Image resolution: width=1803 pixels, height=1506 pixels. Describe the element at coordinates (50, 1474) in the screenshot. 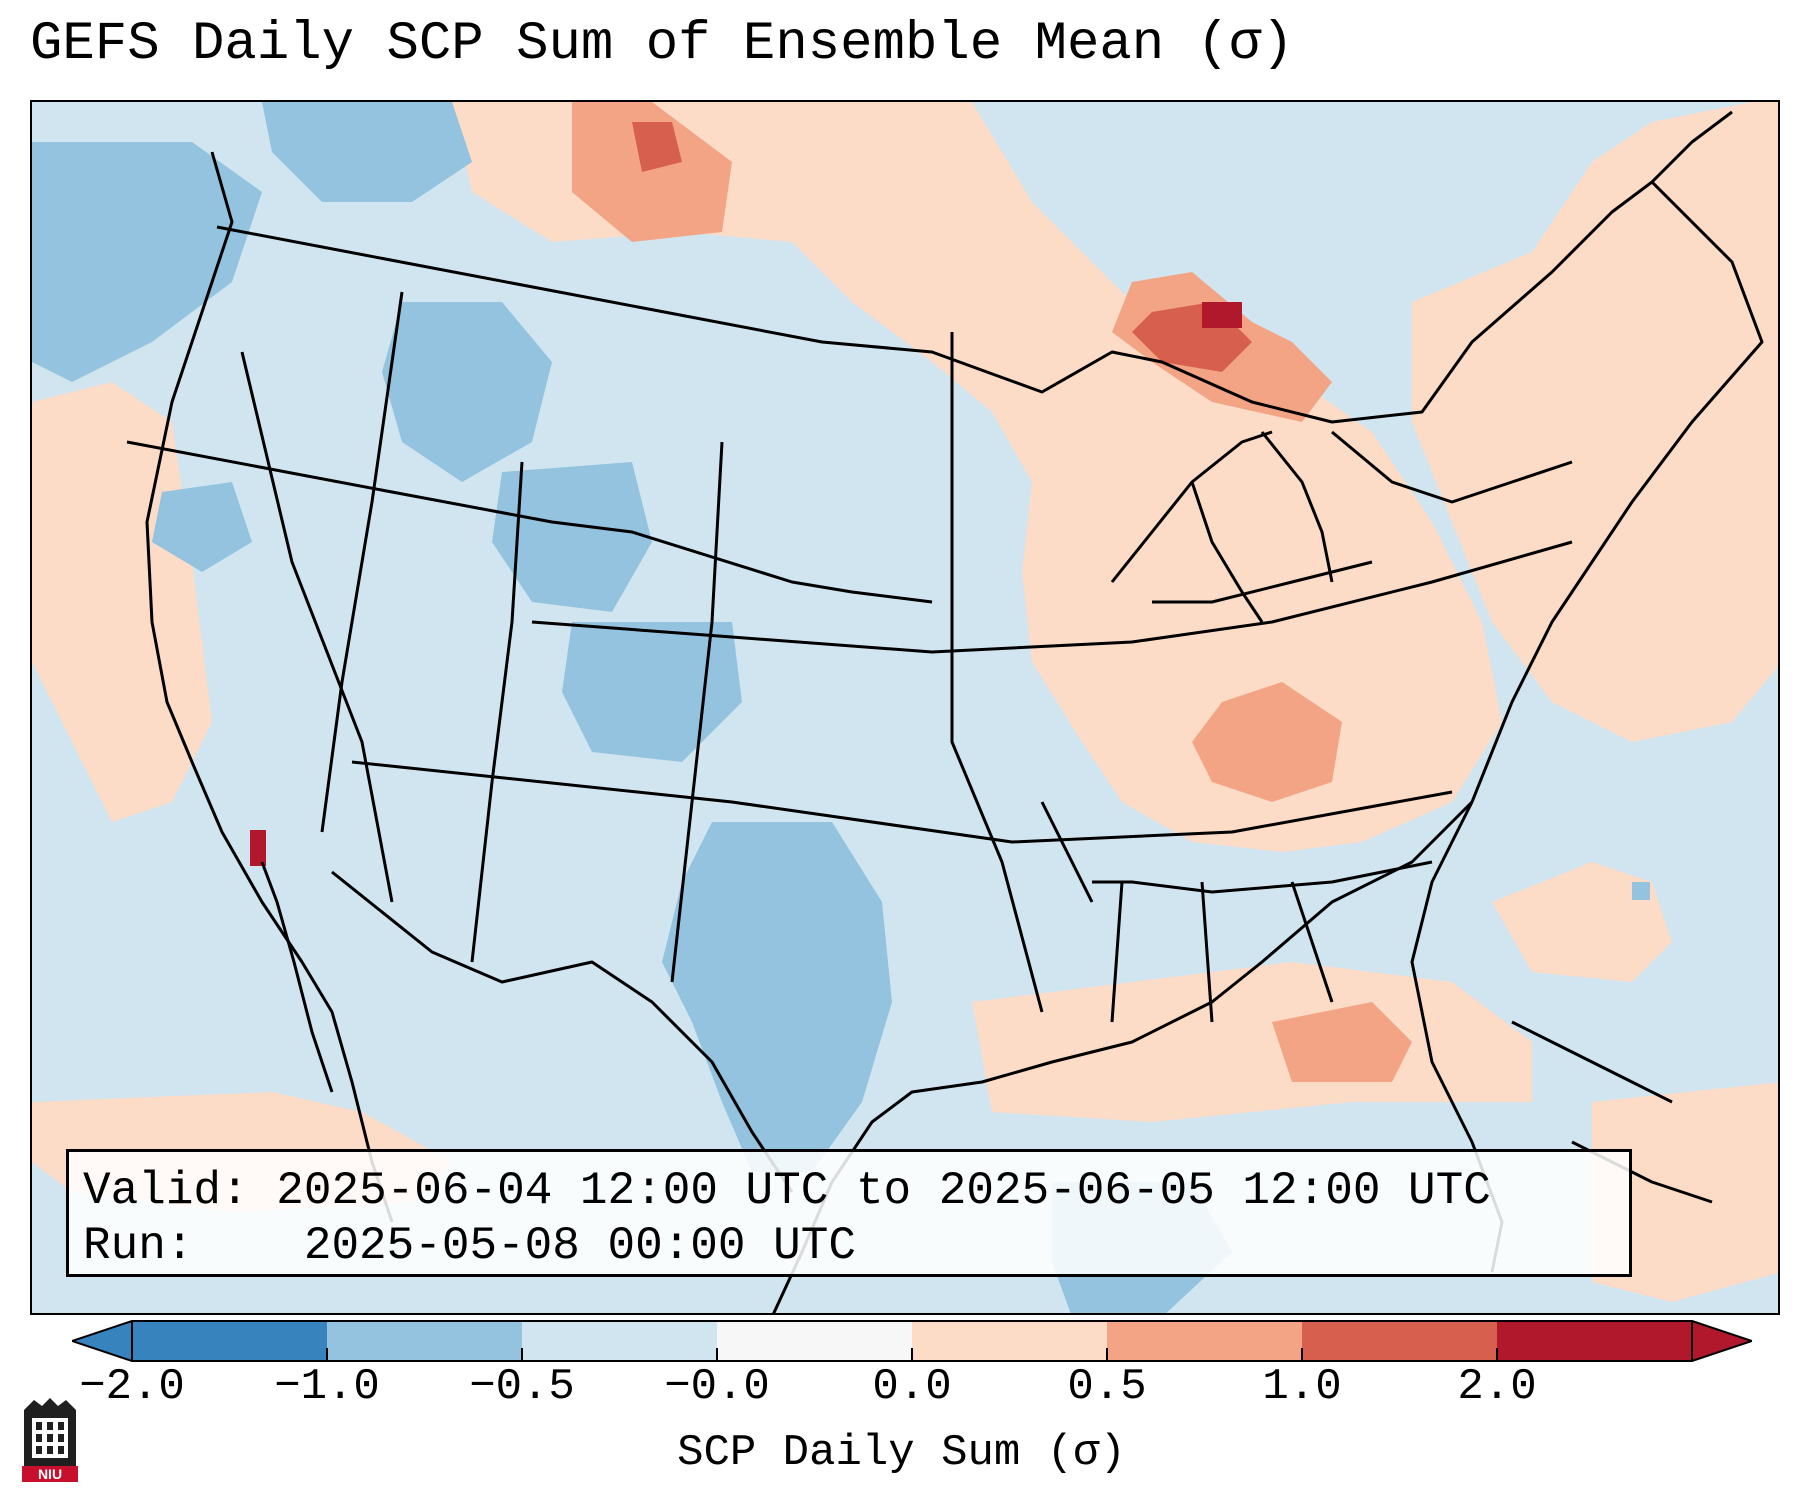

I see `logo-text: NIU` at that location.